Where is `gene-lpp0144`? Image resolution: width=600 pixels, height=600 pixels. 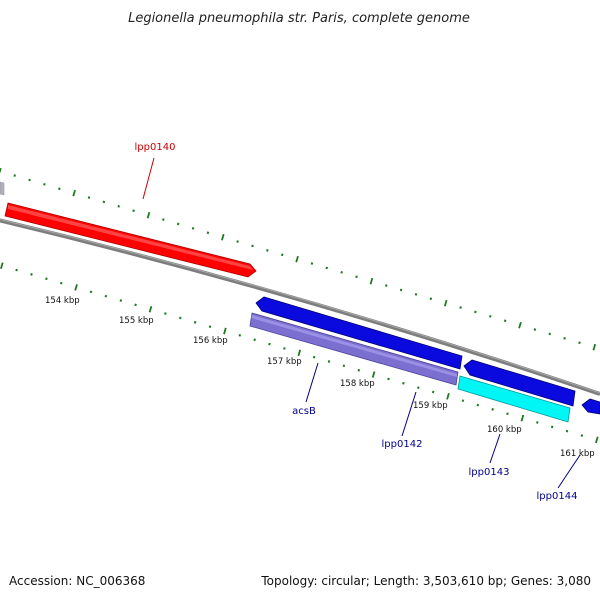
gene-lpp0144 is located at coordinates (590, 406).